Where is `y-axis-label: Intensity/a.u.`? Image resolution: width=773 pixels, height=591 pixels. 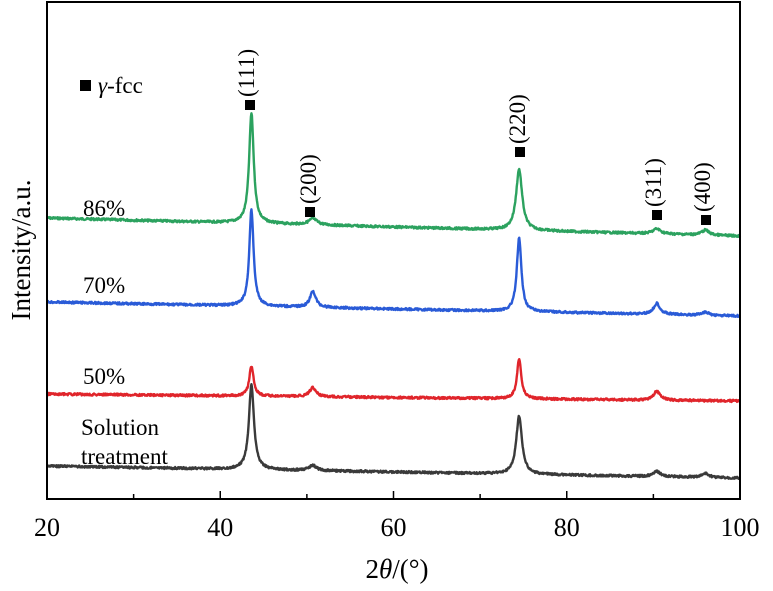 y-axis-label: Intensity/a.u. is located at coordinates (21, 250).